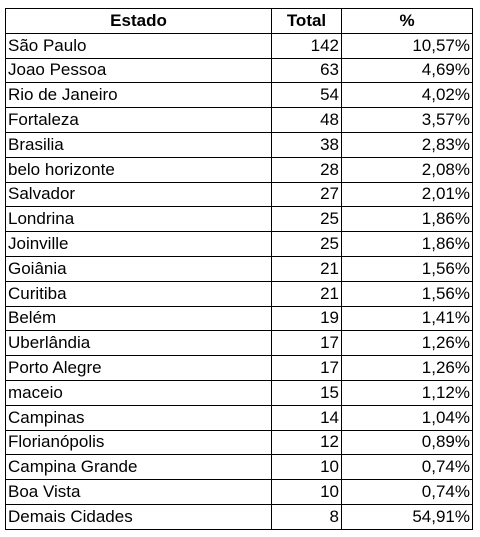 The width and height of the screenshot is (480, 537). Describe the element at coordinates (407, 516) in the screenshot. I see `cell-percent: 54,91%` at that location.